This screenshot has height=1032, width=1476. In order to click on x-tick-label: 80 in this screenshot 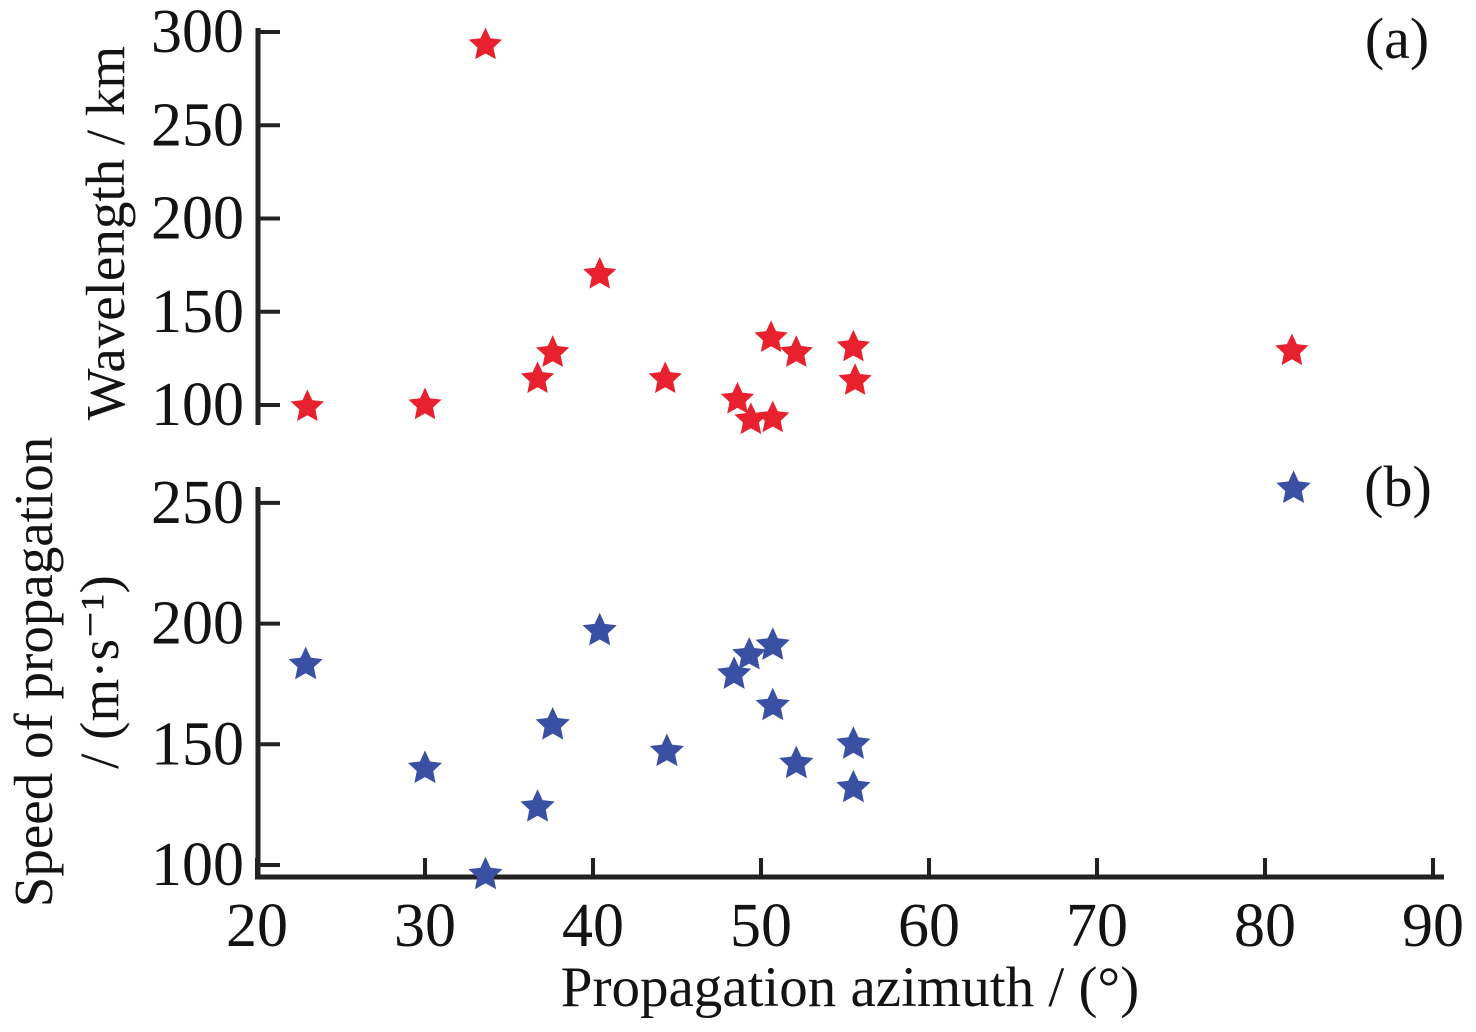, I will do `click(1265, 926)`.